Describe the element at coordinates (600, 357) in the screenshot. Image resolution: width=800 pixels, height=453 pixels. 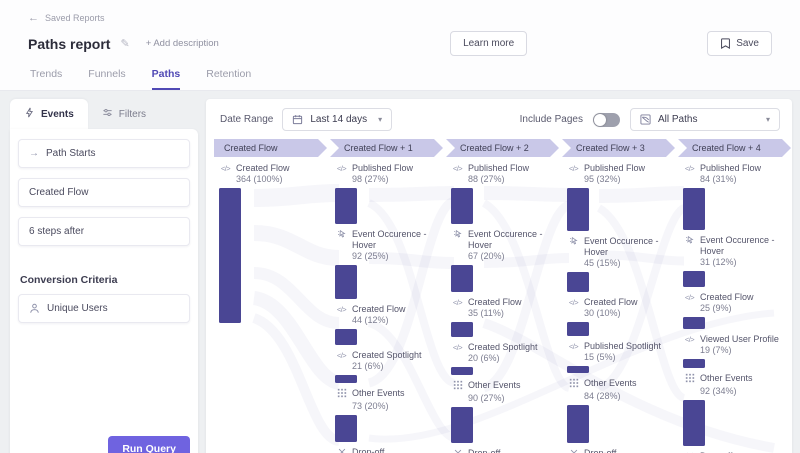
I see `node-value: 15 (5%)` at that location.